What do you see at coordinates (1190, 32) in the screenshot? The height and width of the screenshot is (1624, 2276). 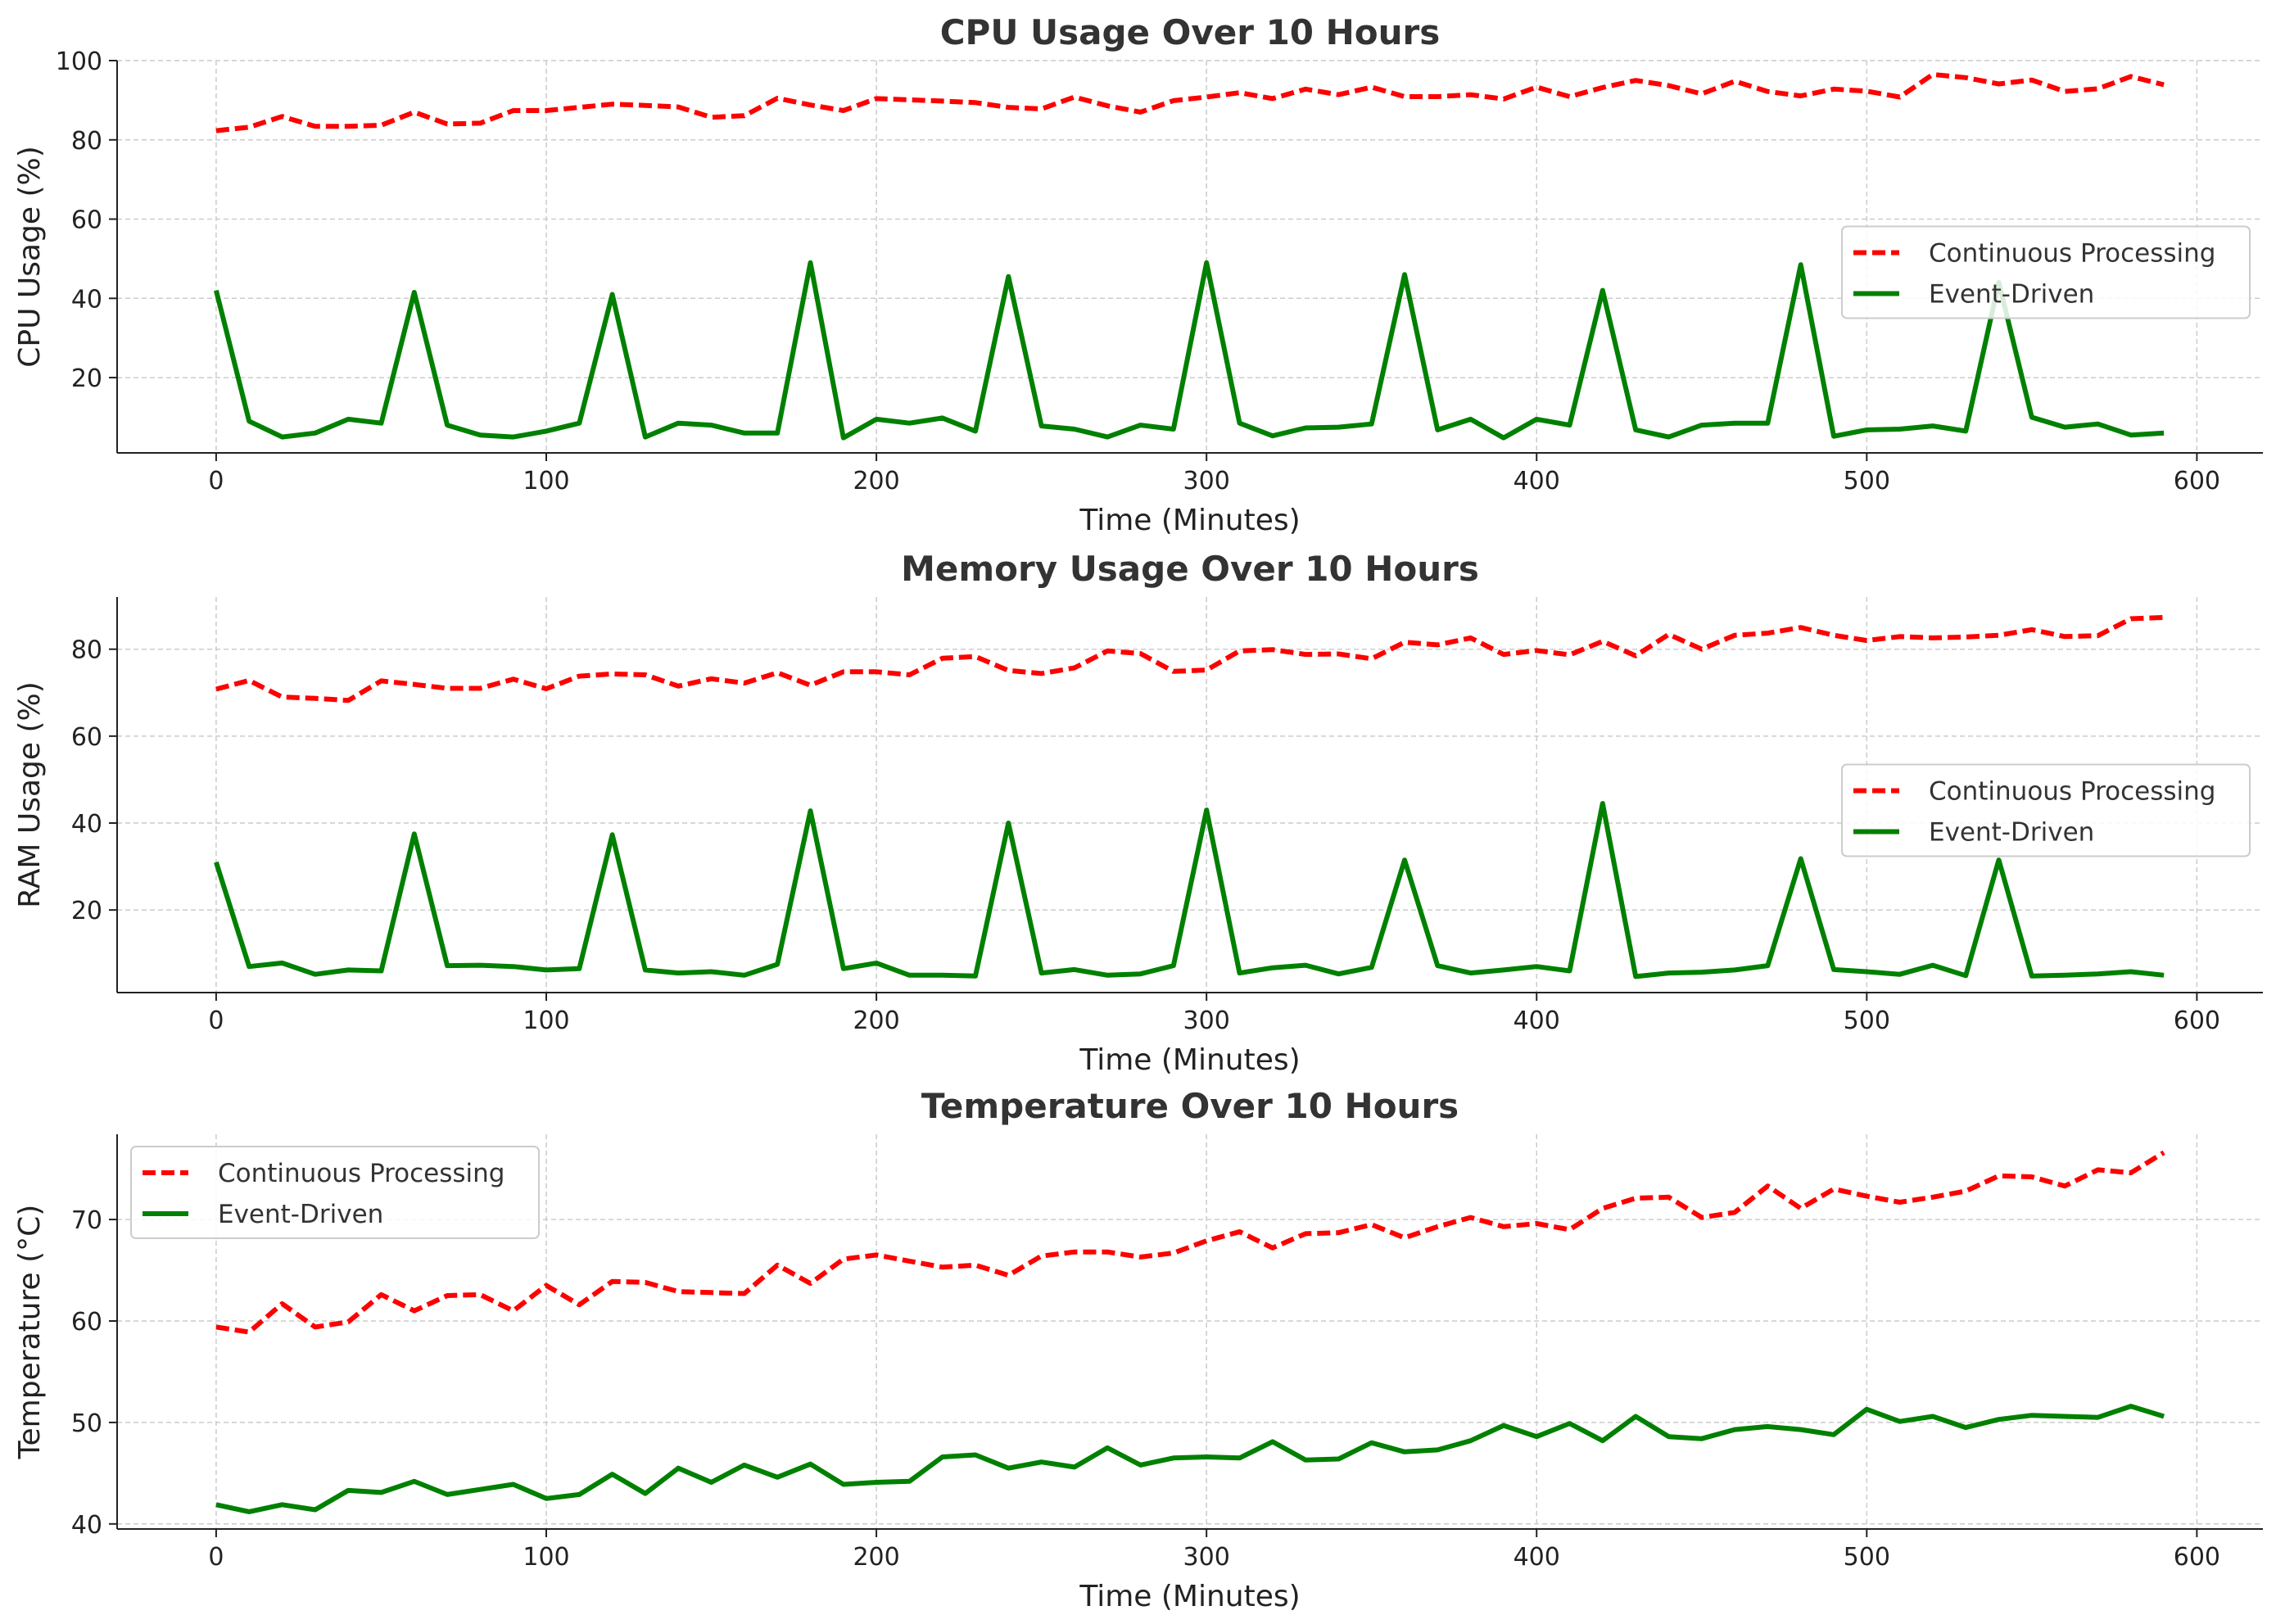 I see `chart-title: CPU Usage Over 10 Hours` at bounding box center [1190, 32].